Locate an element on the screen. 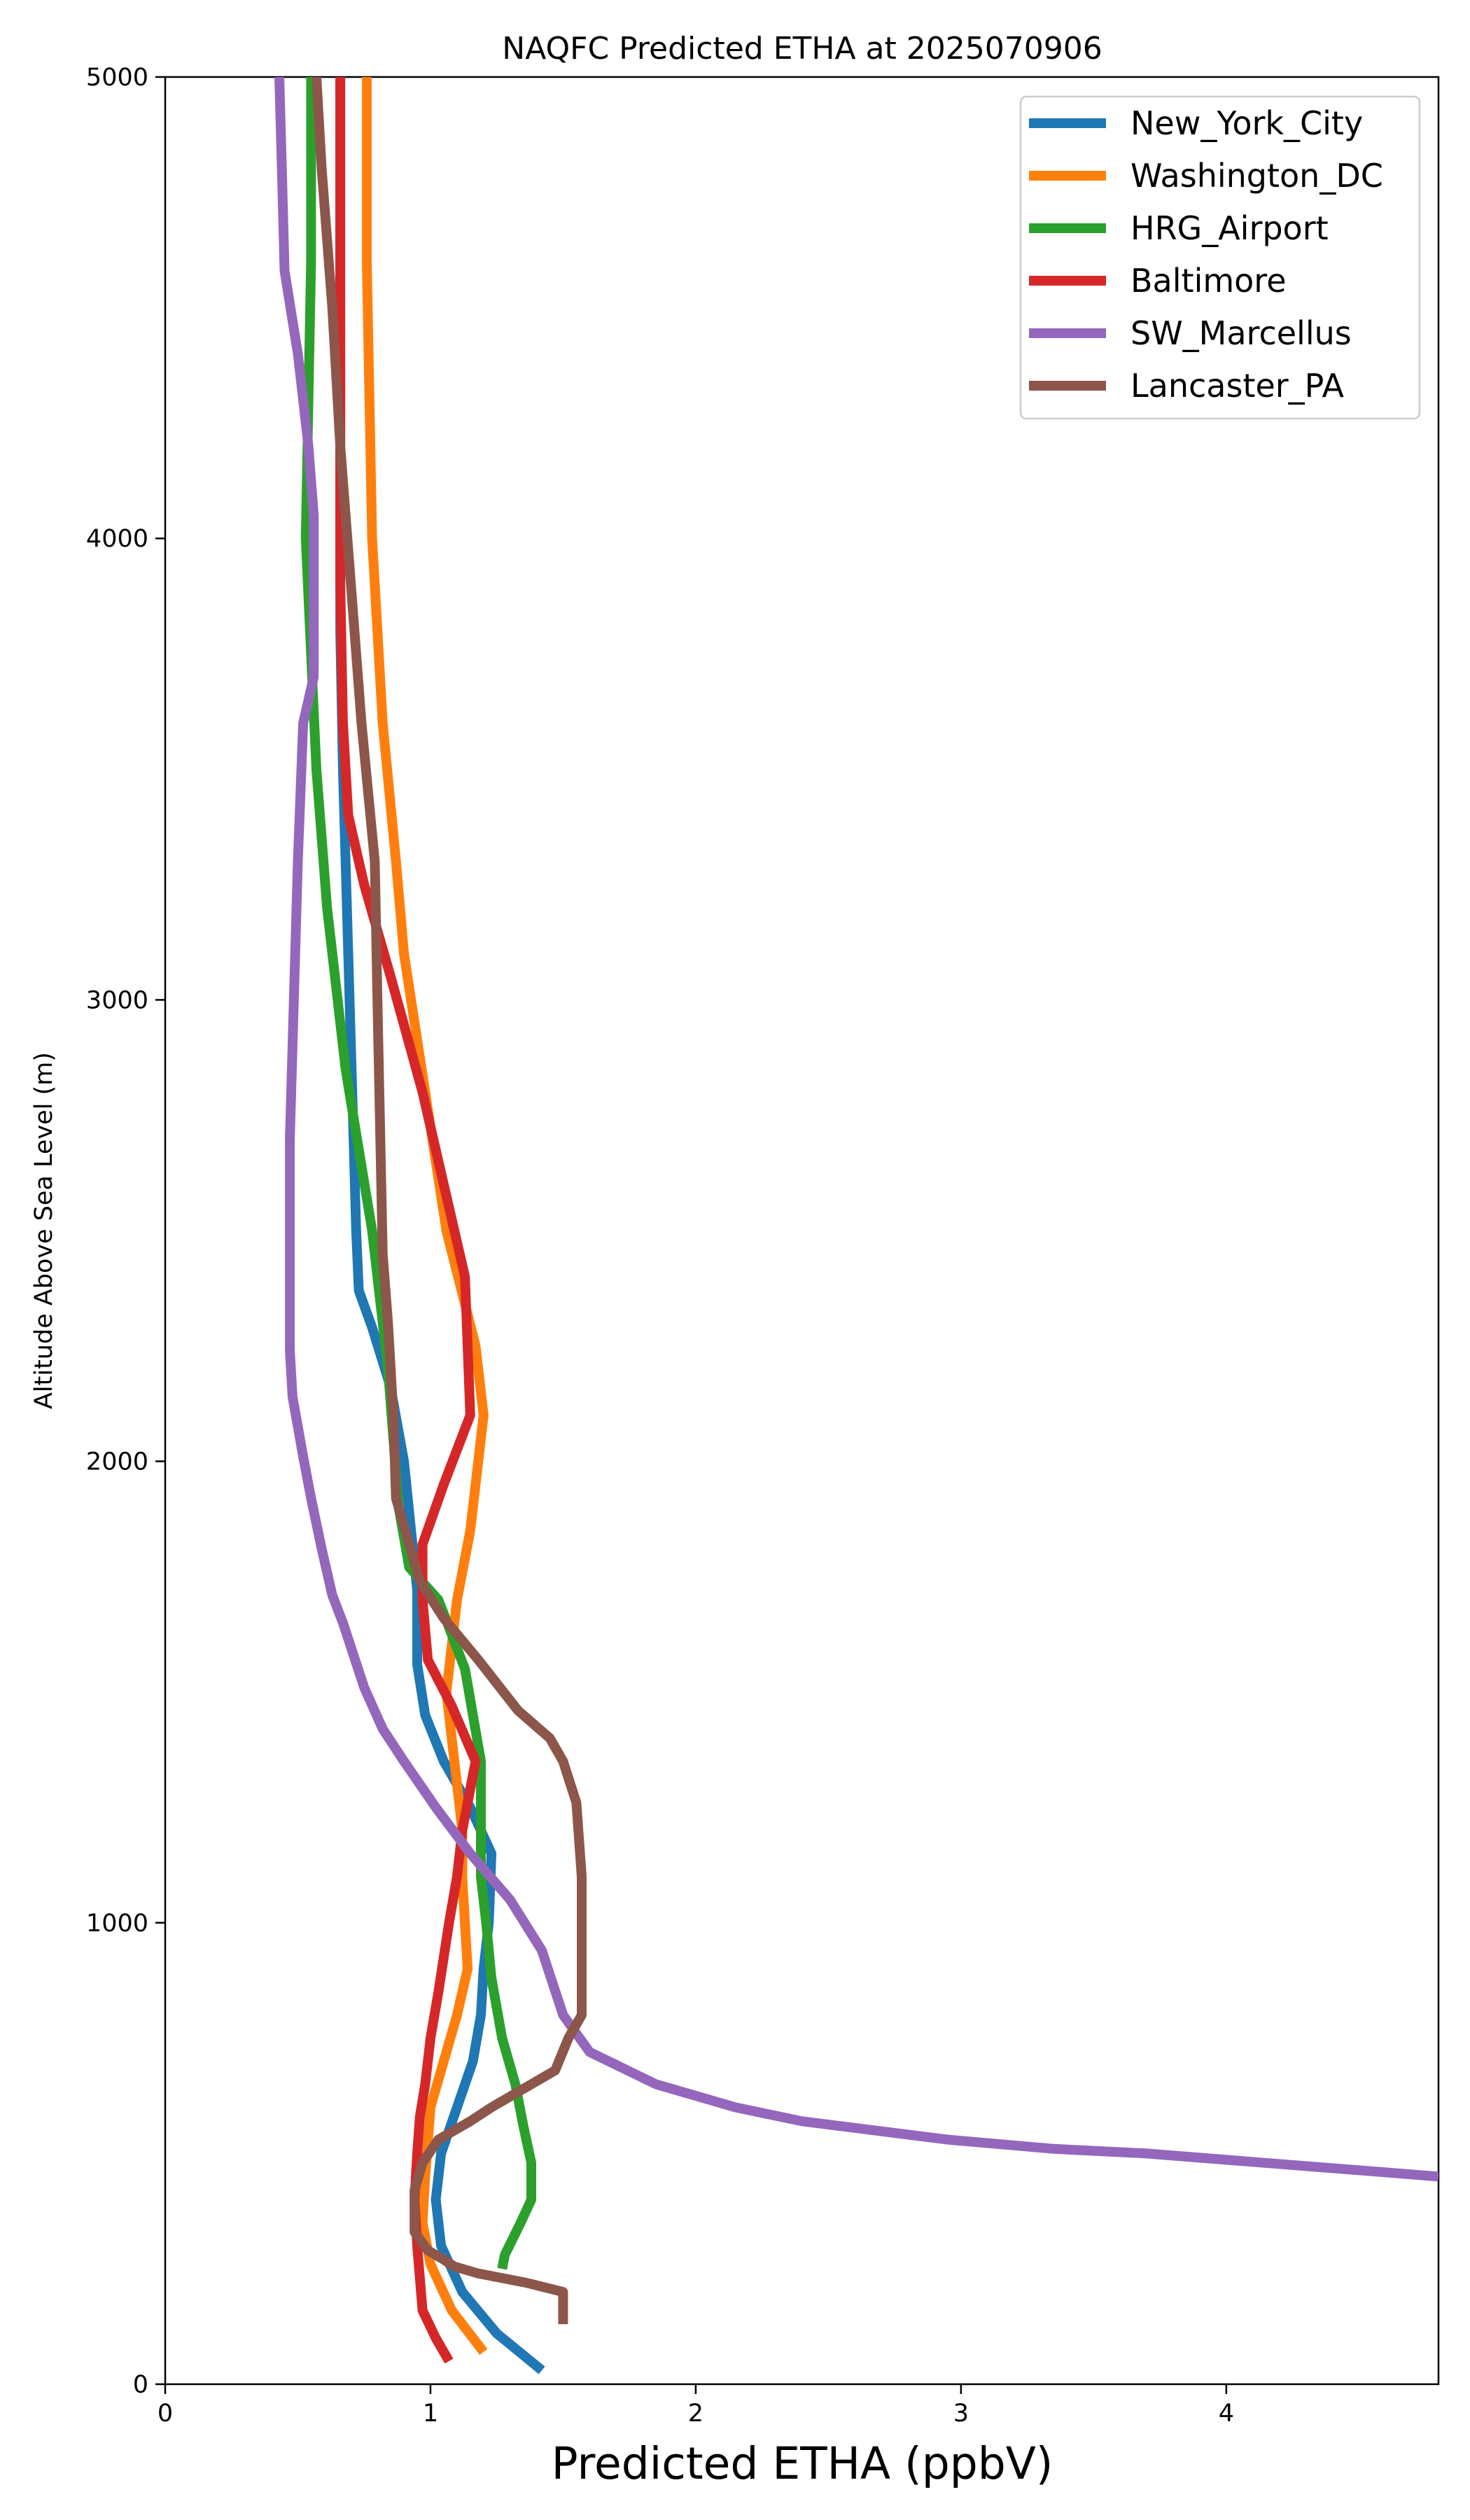 The image size is (1470, 2520). y-tick-label: 3000 is located at coordinates (117, 1000).